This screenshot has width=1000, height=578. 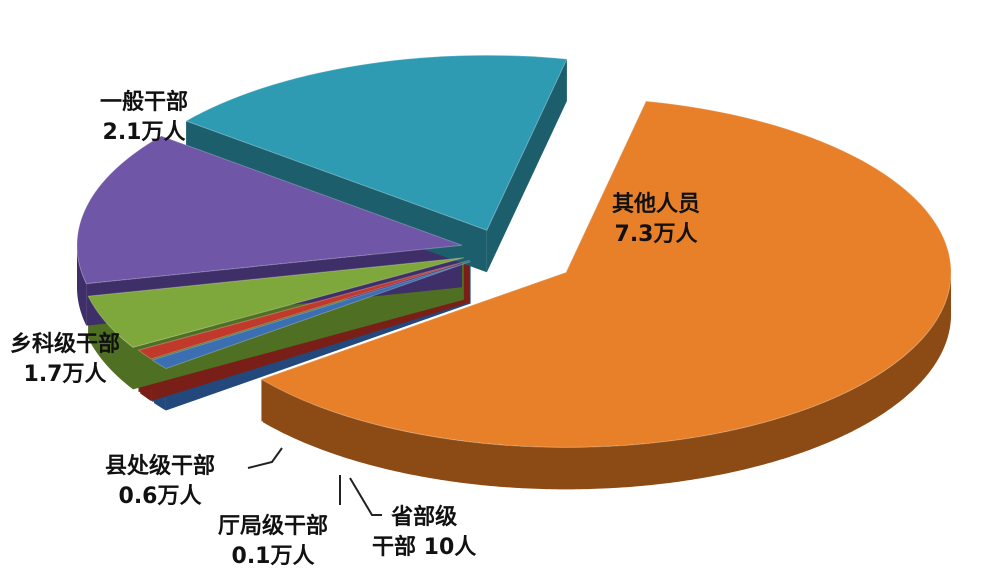 I want to click on leader-county, so click(x=265, y=458).